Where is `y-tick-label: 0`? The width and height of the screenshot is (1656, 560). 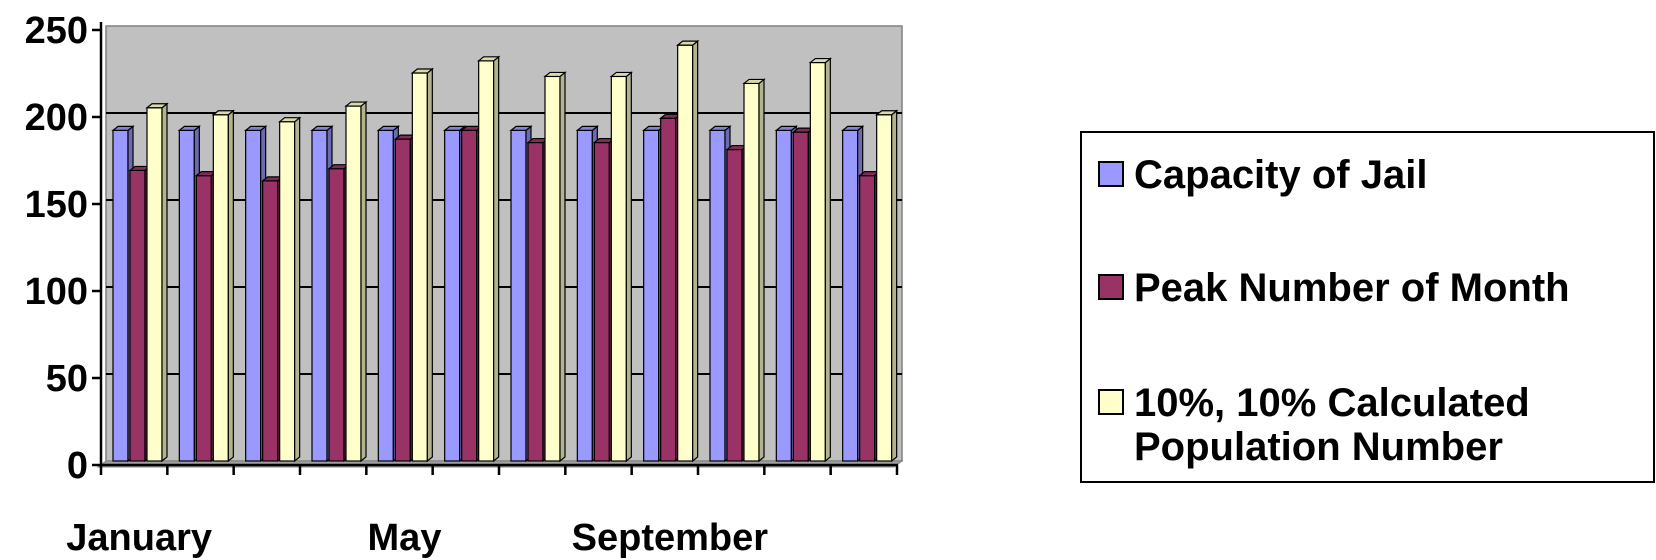 y-tick-label: 0 is located at coordinates (77, 466).